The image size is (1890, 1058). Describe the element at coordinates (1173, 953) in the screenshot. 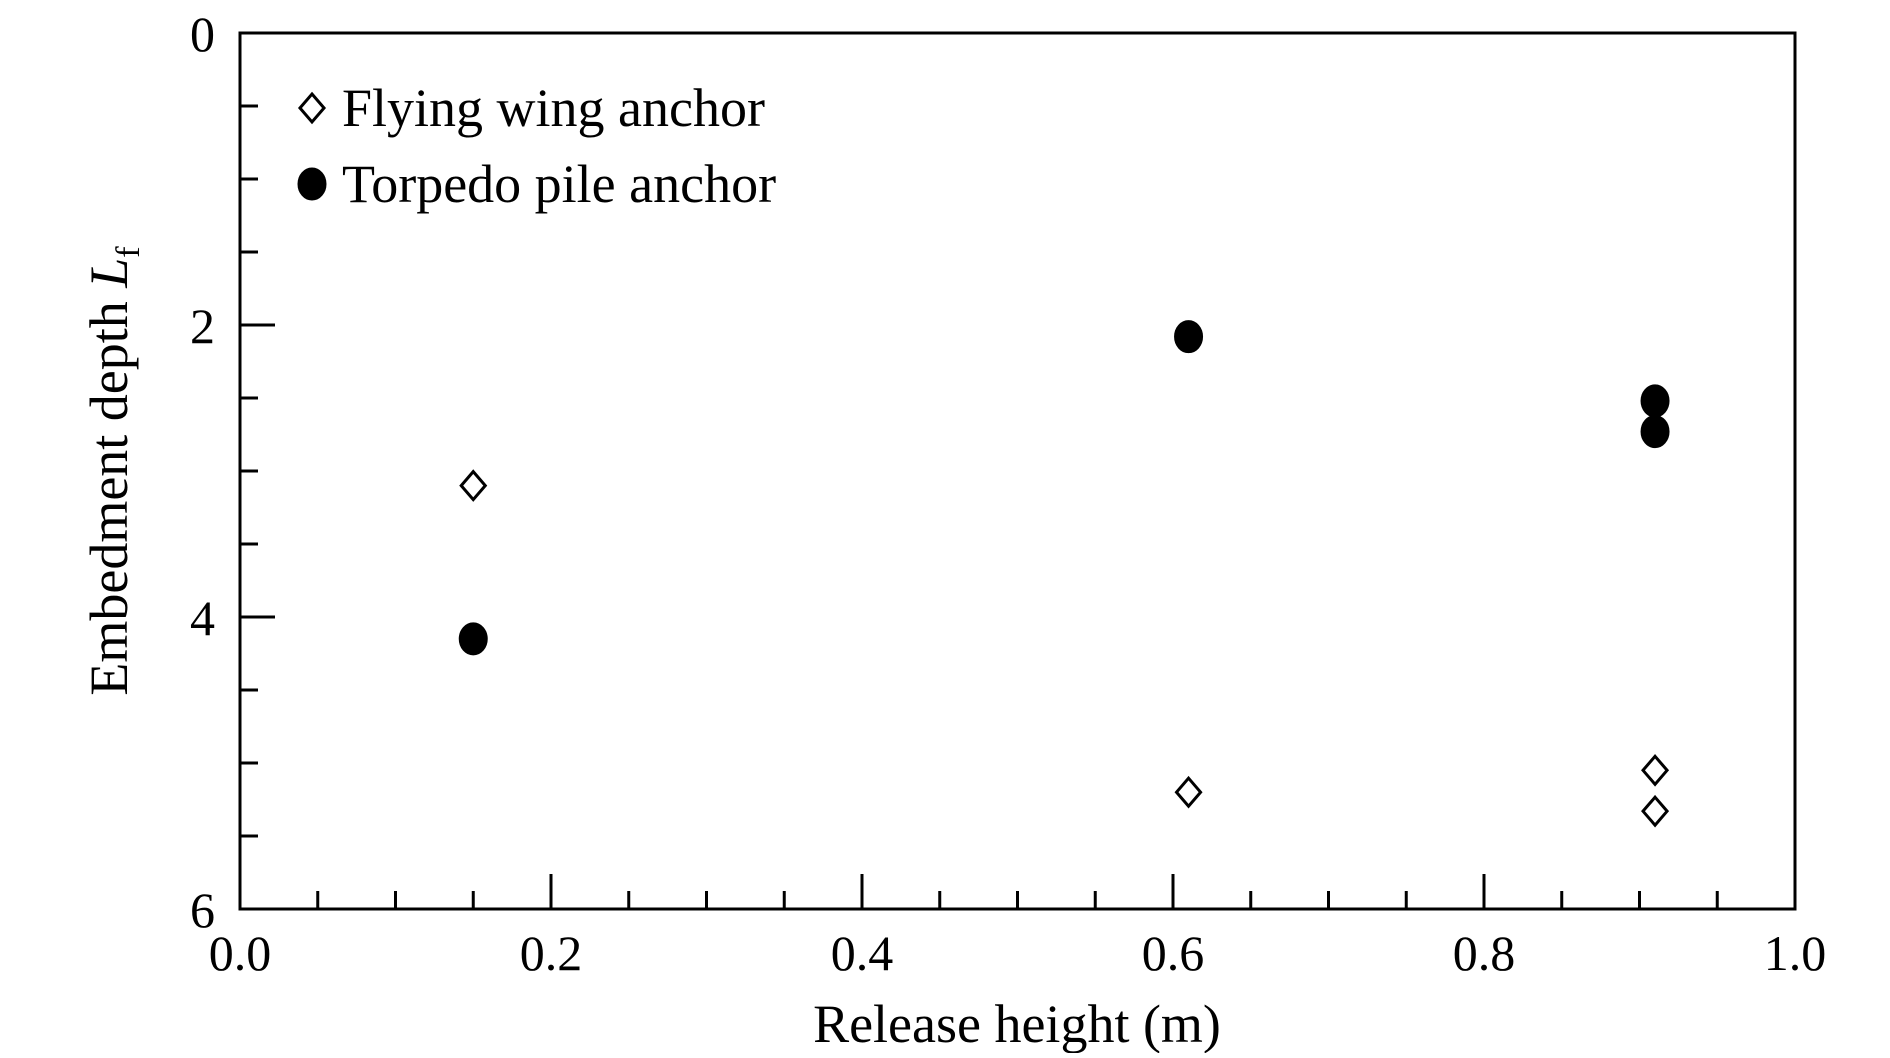

I see `x-tick-label: 0.6` at that location.